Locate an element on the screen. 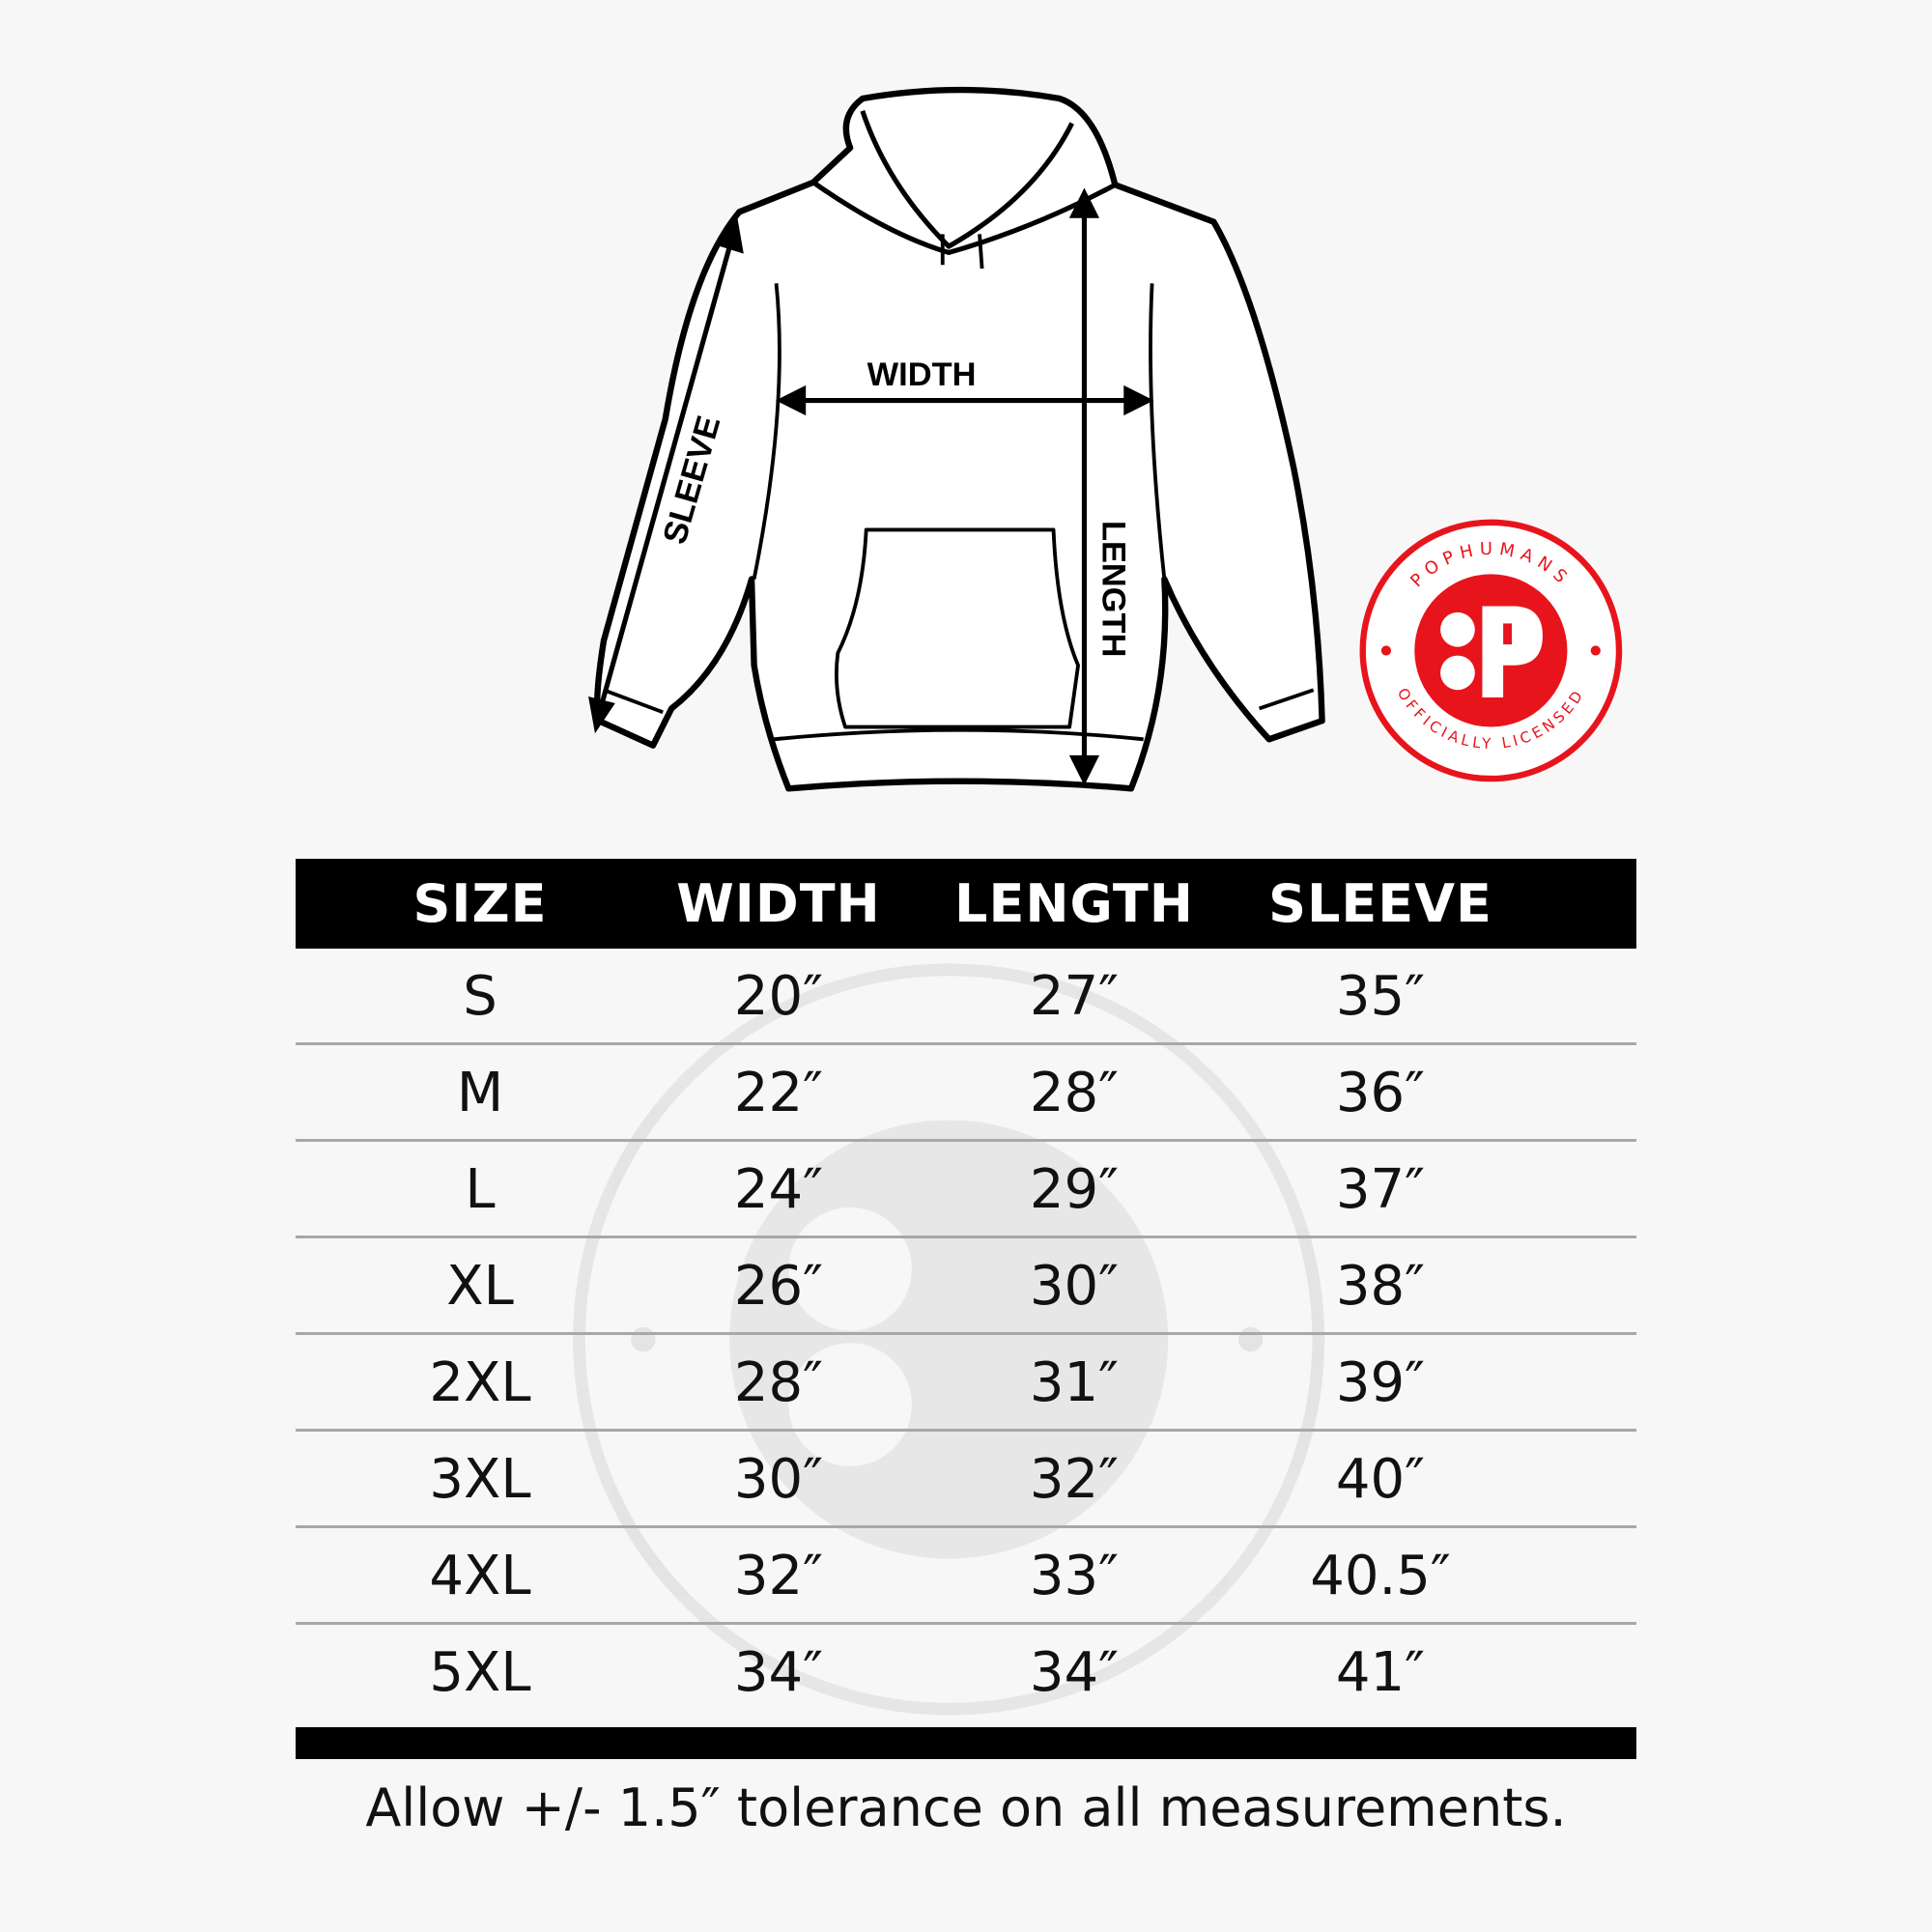  table-row: 5XL 34″ 34″ 41″ is located at coordinates (966, 1673).